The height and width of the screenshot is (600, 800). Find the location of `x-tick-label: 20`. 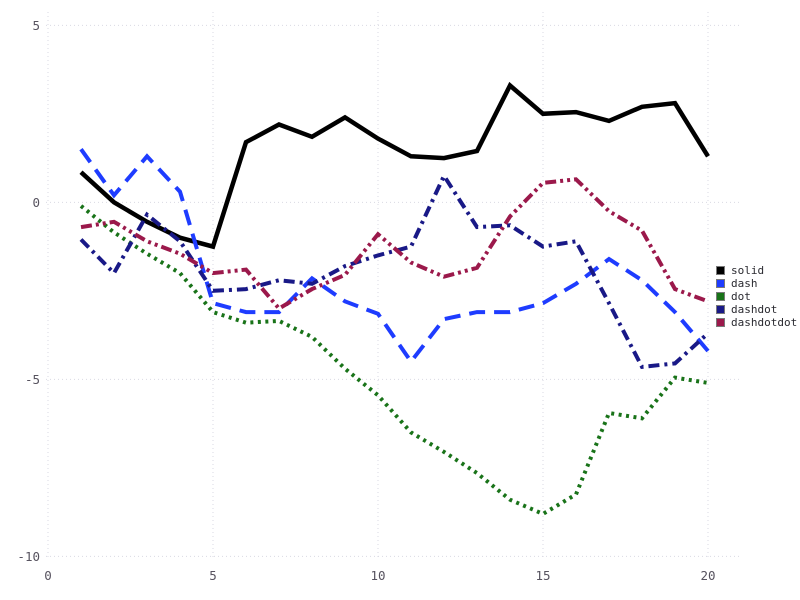

x-tick-label: 20 is located at coordinates (707, 575).